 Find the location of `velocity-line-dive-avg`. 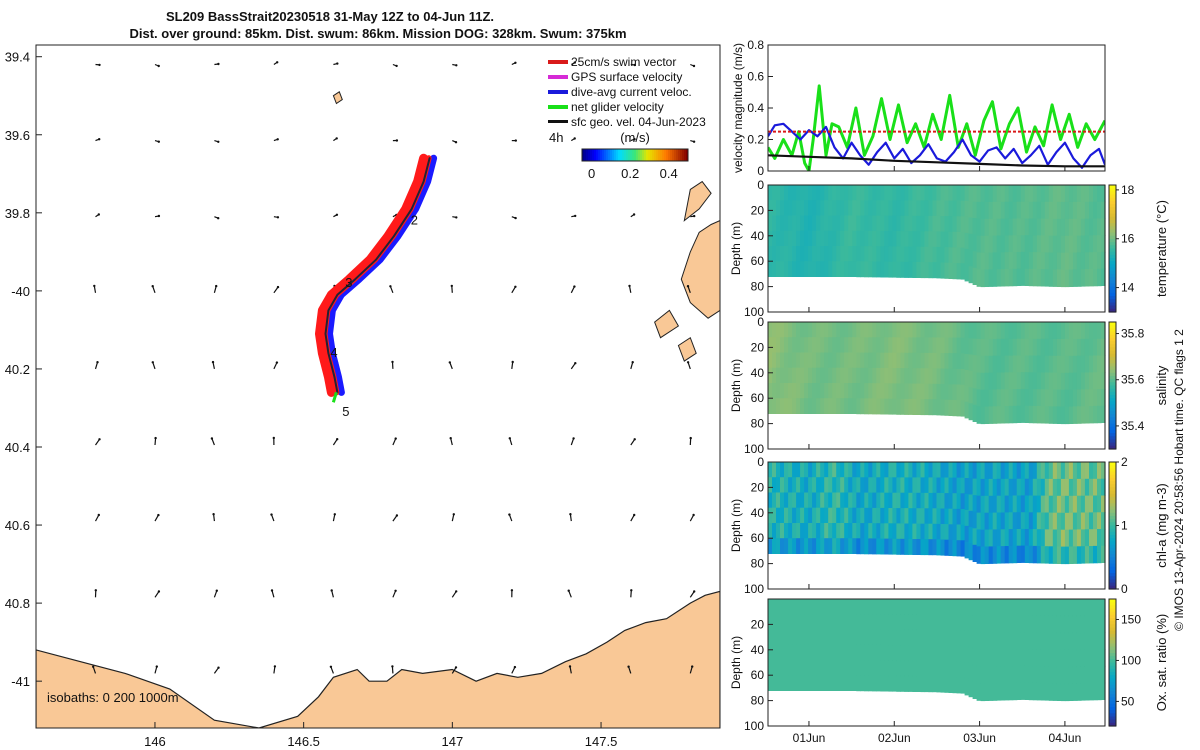

velocity-line-dive-avg is located at coordinates (936, 145).